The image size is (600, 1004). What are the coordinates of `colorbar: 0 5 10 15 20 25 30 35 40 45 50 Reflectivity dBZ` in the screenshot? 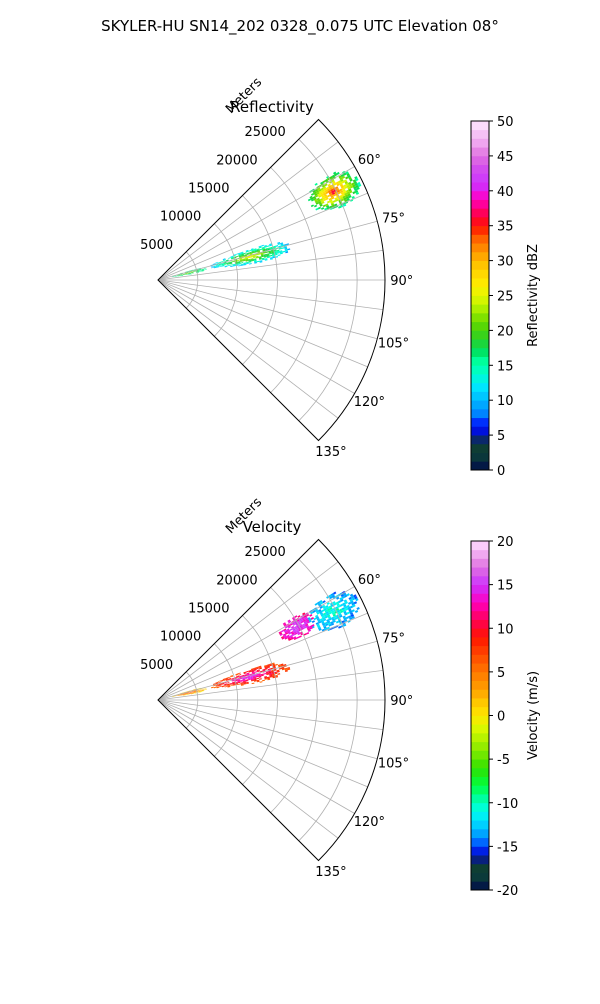 It's located at (505, 297).